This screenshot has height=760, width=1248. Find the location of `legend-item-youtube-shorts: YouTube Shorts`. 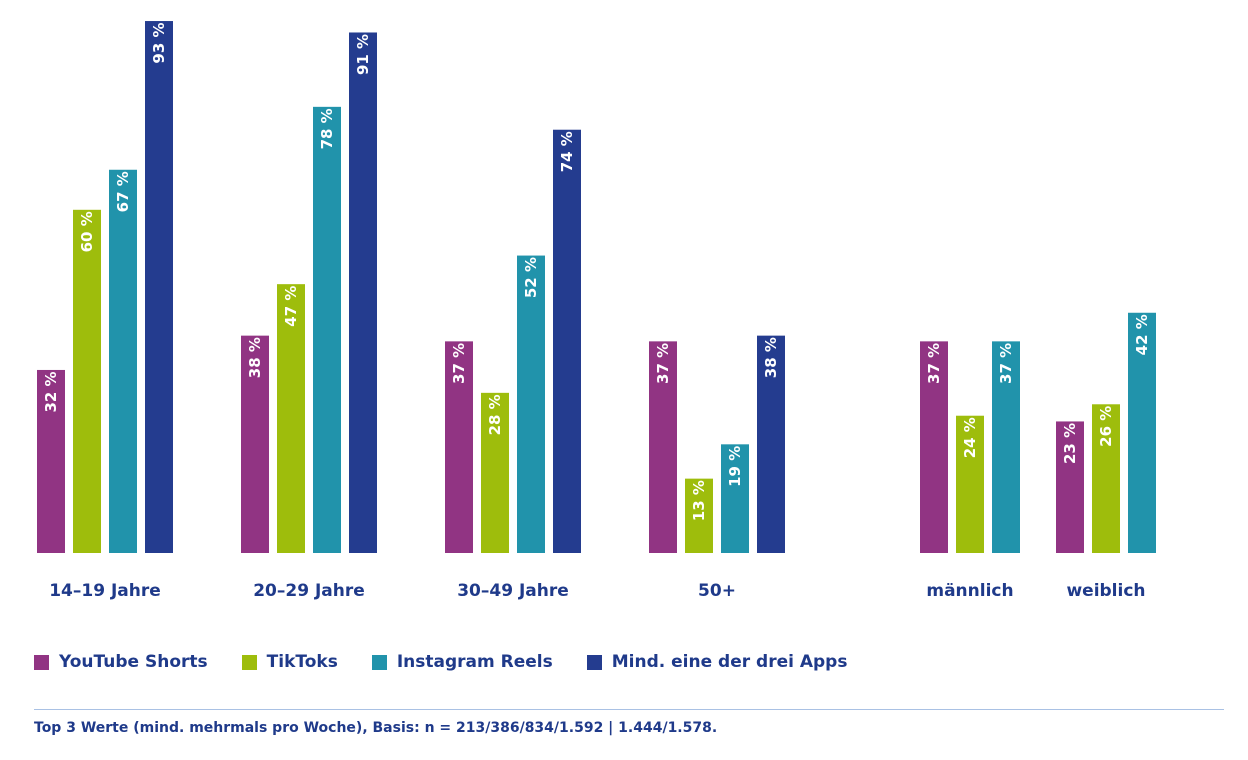

legend-item-youtube-shorts: YouTube Shorts is located at coordinates (121, 662).